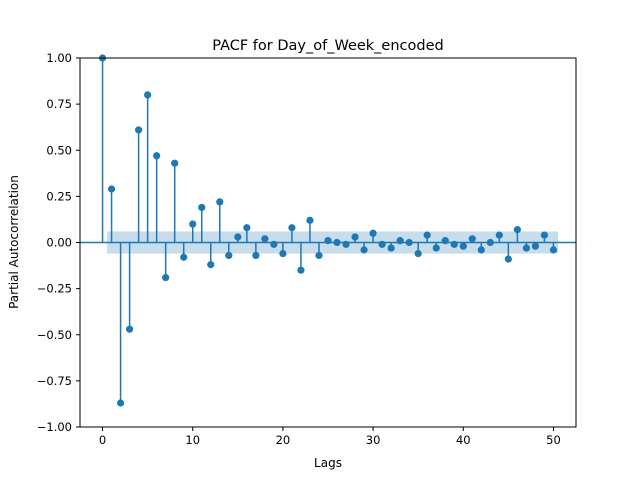 This screenshot has height=480, width=640. Describe the element at coordinates (59, 196) in the screenshot. I see `y-tick-label: 0.25` at that location.